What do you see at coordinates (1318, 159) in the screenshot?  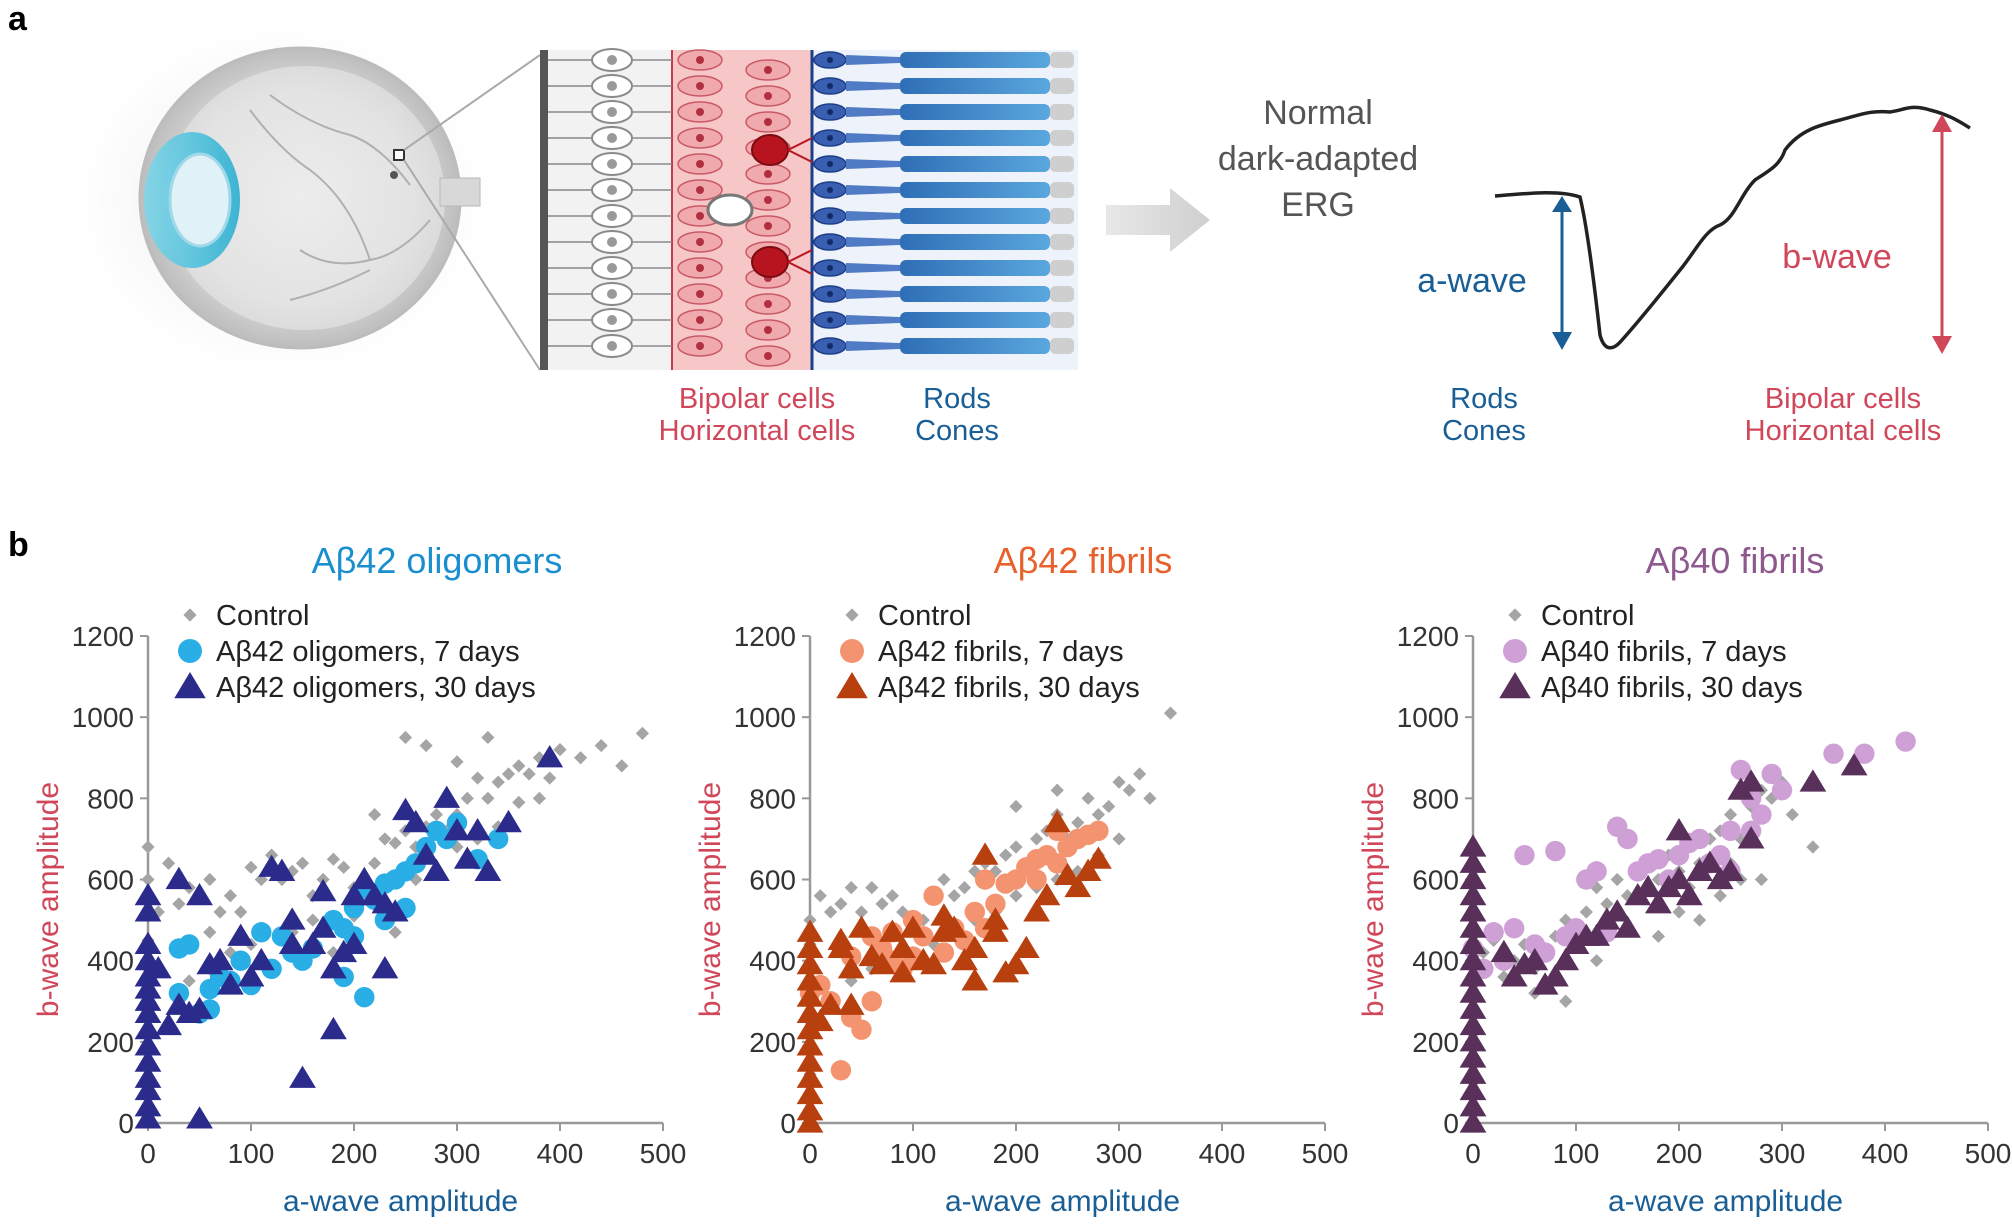 I see `erg-title-line-2: dark-adapted` at bounding box center [1318, 159].